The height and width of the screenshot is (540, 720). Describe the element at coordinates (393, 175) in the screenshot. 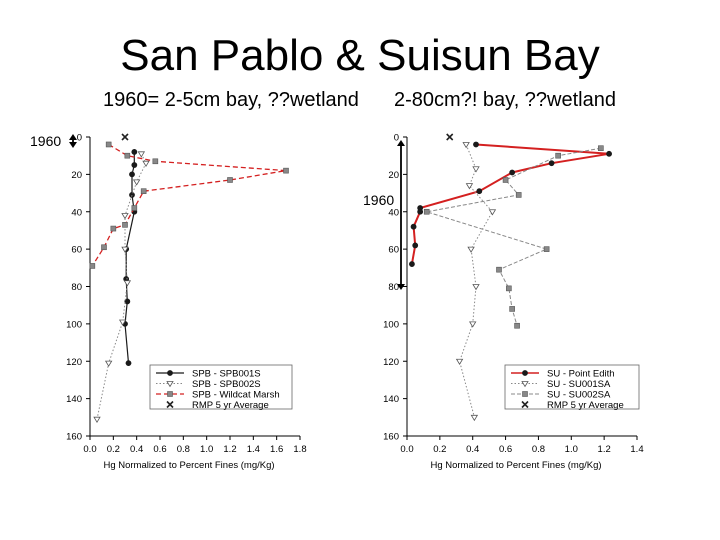

I see `right-y-tick-label: 20` at that location.